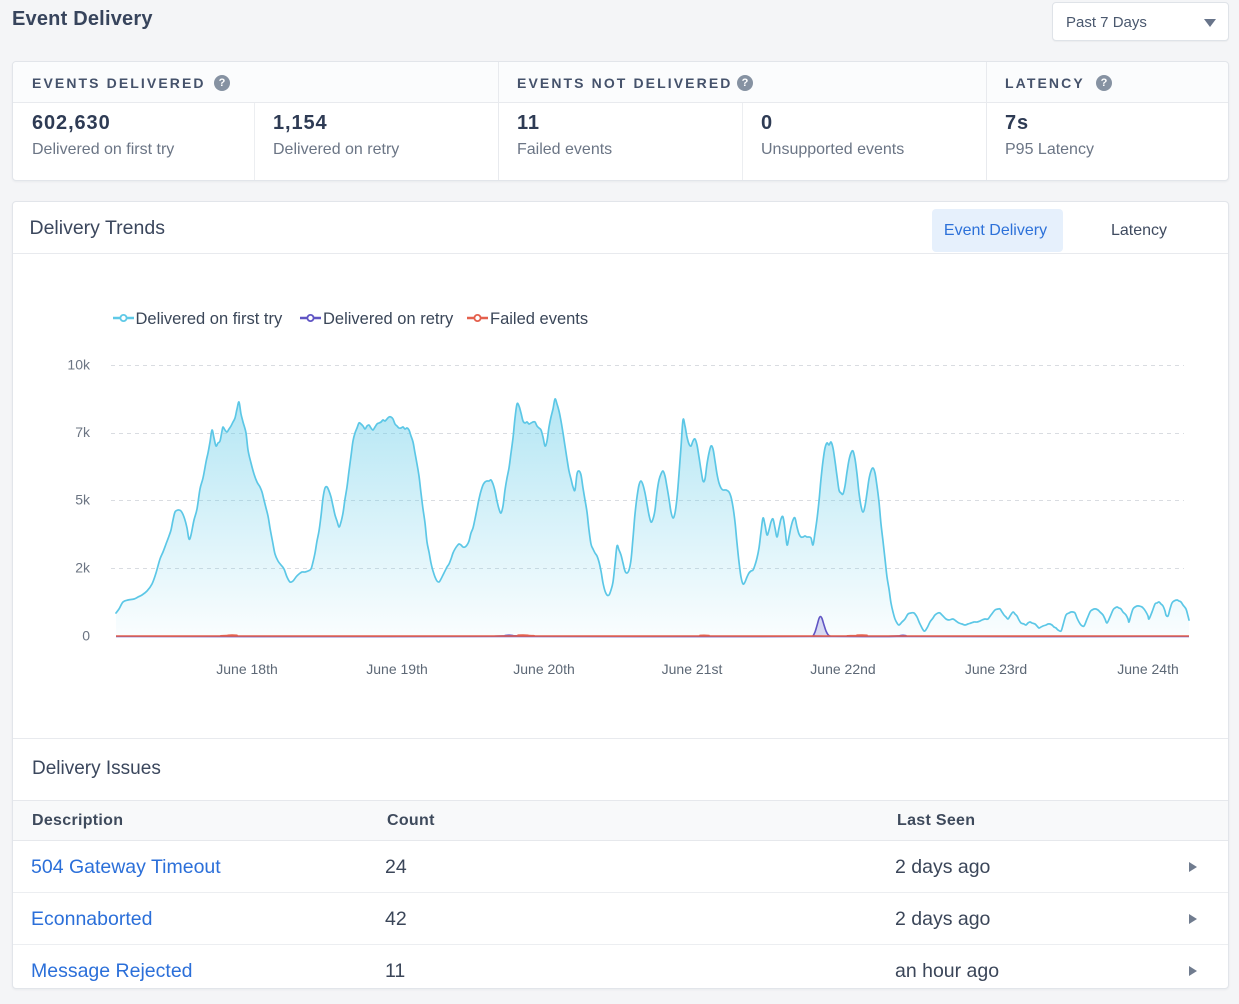  Describe the element at coordinates (692, 669) in the screenshot. I see `svg-text: June 21st` at that location.